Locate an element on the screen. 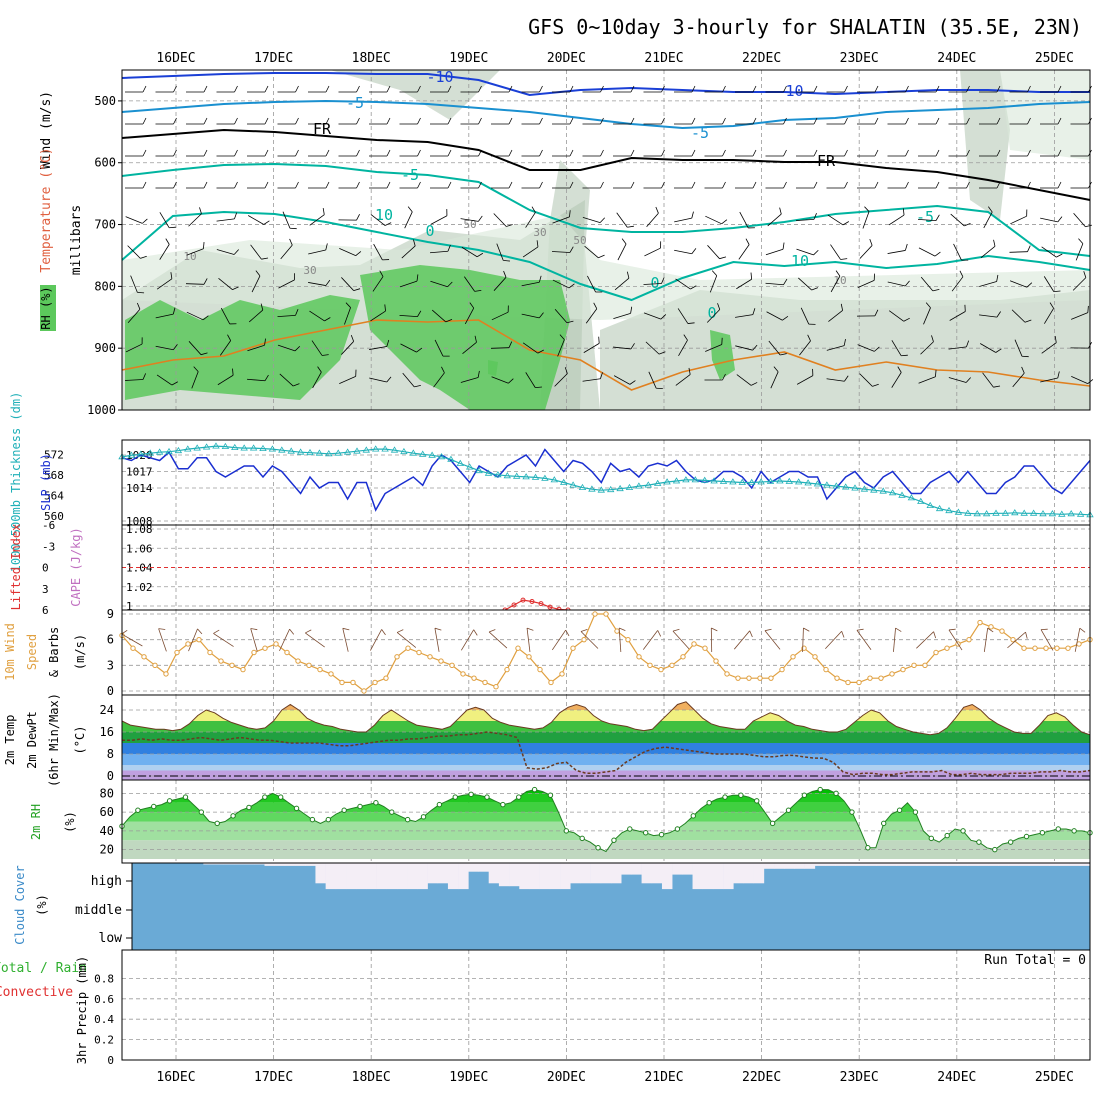  bottom-date-label: 19DEC is located at coordinates (468, 1077).